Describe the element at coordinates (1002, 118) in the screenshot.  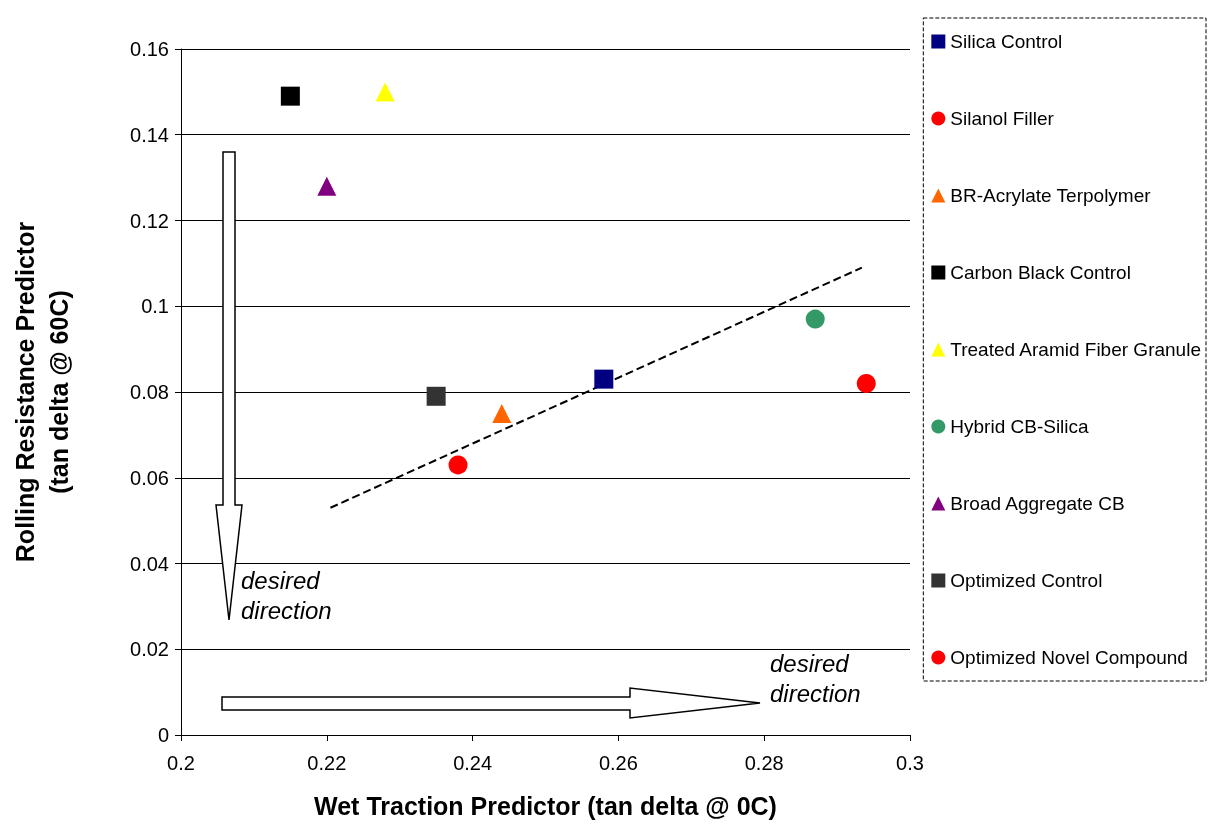
I see `legend-label: Silanol Filler` at that location.